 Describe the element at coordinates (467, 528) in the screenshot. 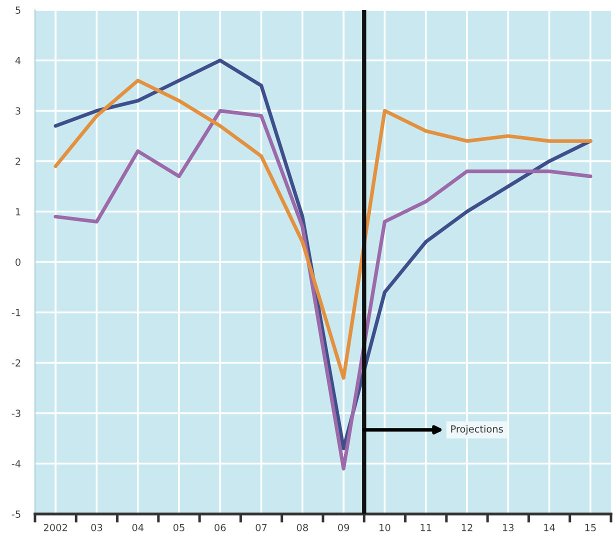

I see `x-tick-label: 12` at that location.